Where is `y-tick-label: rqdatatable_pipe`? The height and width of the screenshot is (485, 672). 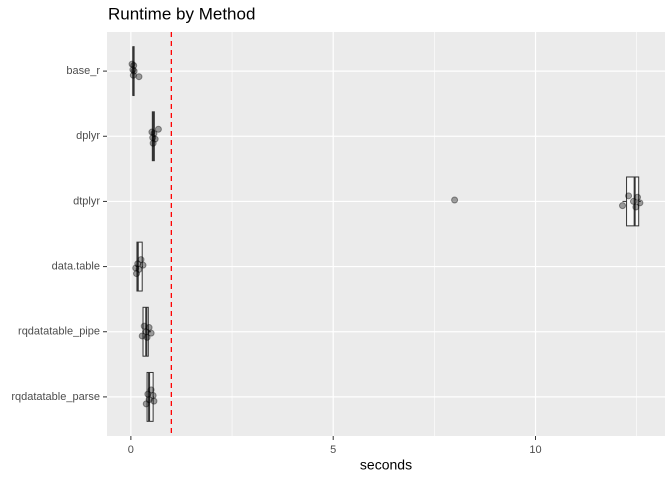 y-tick-label: rqdatatable_pipe is located at coordinates (59, 332).